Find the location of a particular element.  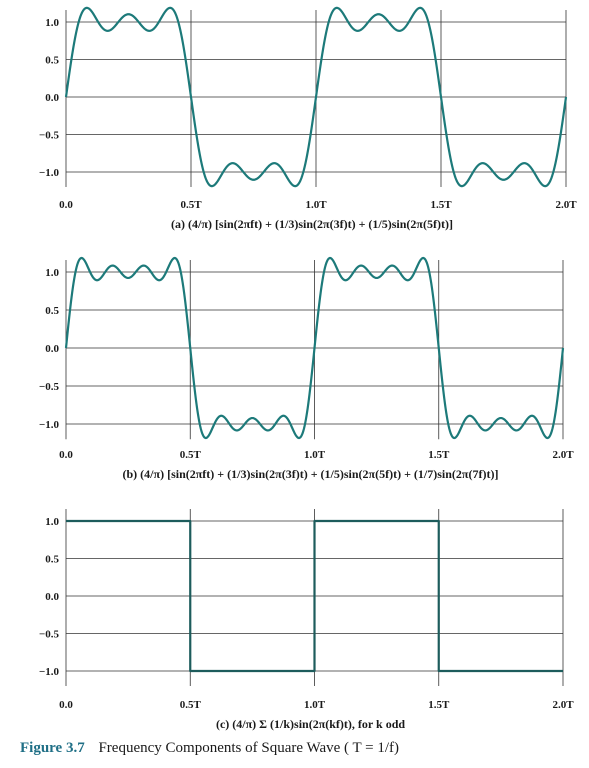

panel-caption: (c) (4/π) Σ (1/k)sin(2π(kf)t), for k odd is located at coordinates (310, 724).